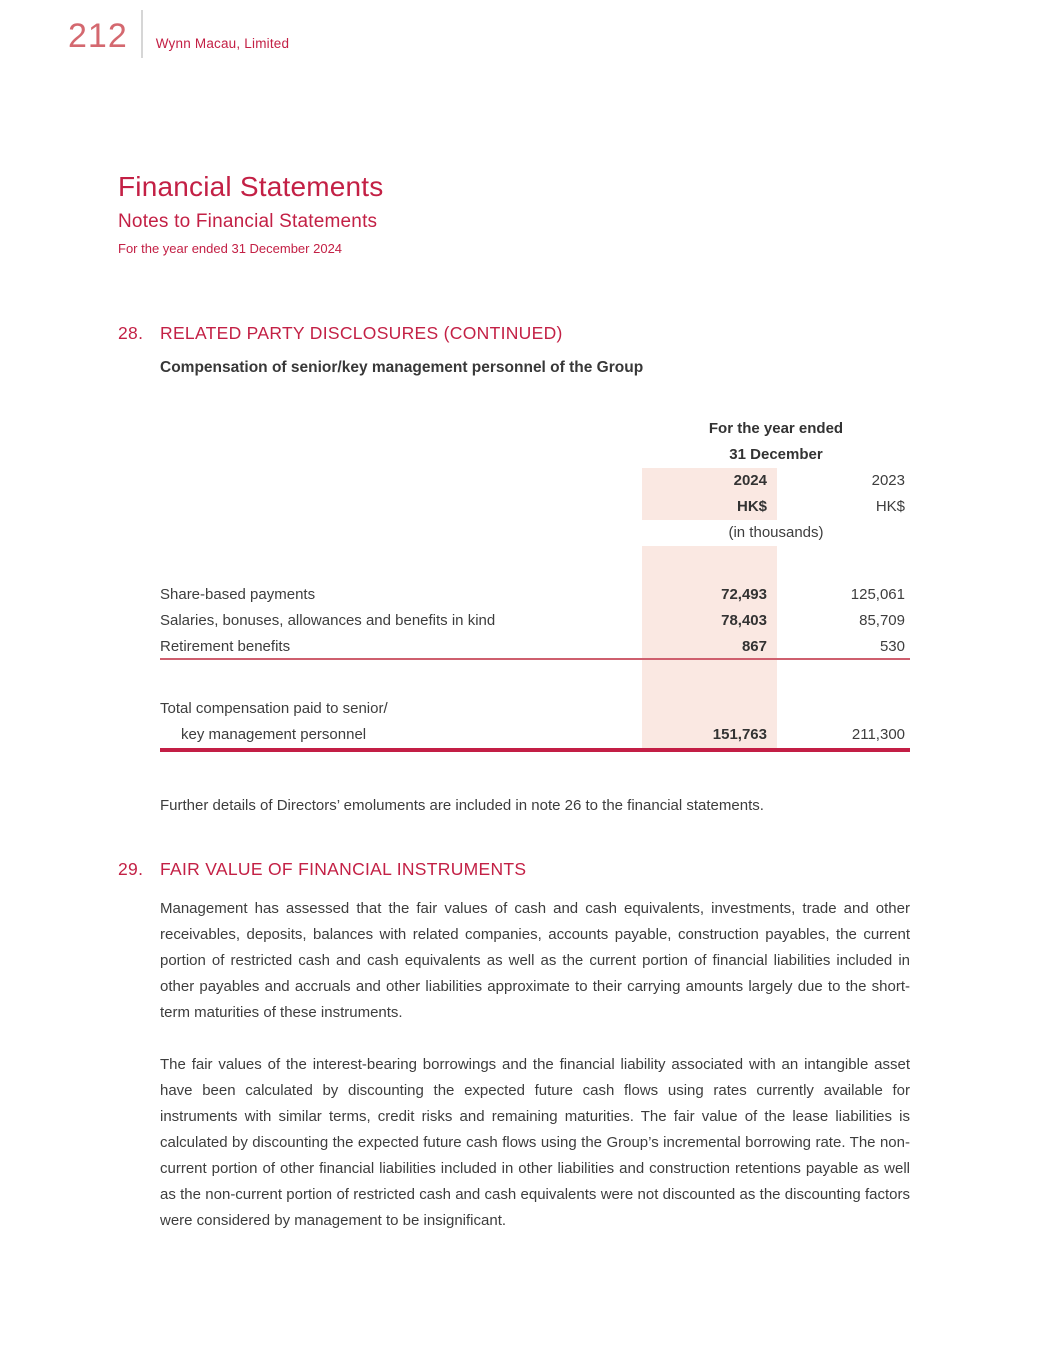 The height and width of the screenshot is (1365, 1055). I want to click on year-2024-header: 2024, so click(709, 481).